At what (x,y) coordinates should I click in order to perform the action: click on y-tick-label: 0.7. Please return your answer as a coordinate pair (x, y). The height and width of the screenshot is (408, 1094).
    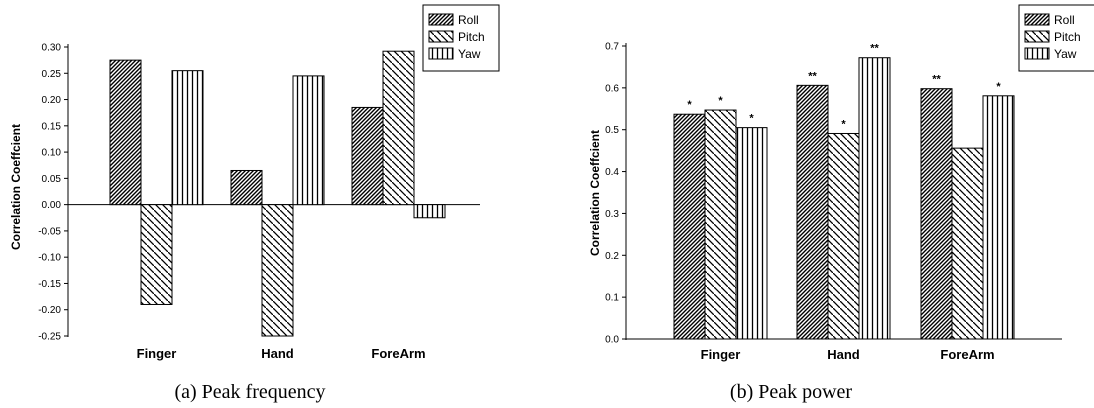
    Looking at the image, I should click on (612, 47).